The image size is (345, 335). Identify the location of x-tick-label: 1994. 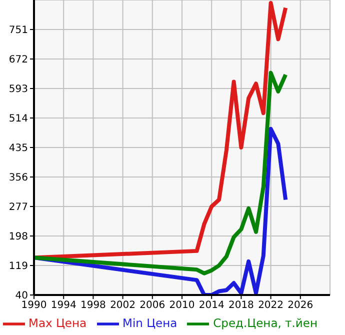
(63, 306).